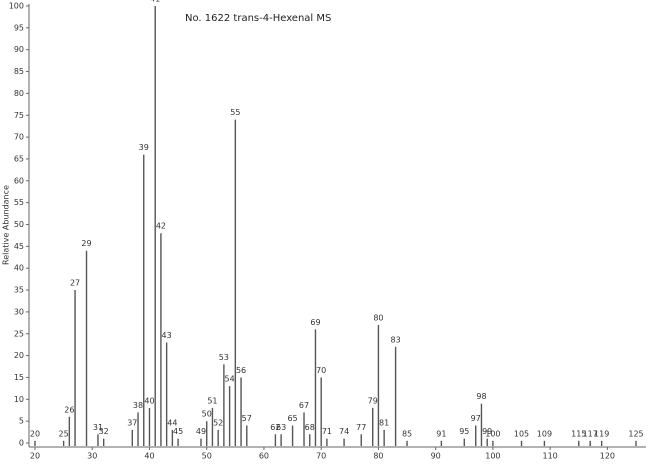 The image size is (650, 469). Describe the element at coordinates (104, 431) in the screenshot. I see `peak-label: 32` at that location.